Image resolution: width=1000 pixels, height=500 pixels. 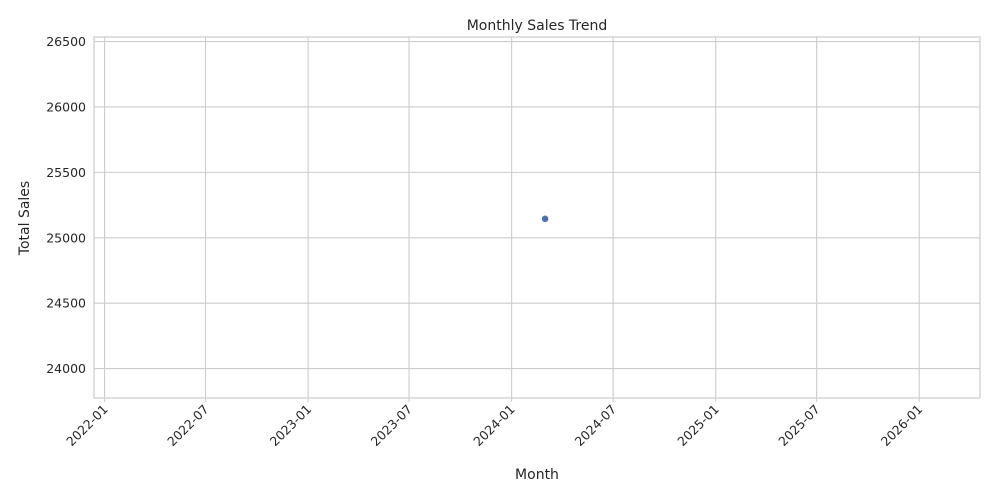 I want to click on y-tick-label: 24500, so click(x=66, y=303).